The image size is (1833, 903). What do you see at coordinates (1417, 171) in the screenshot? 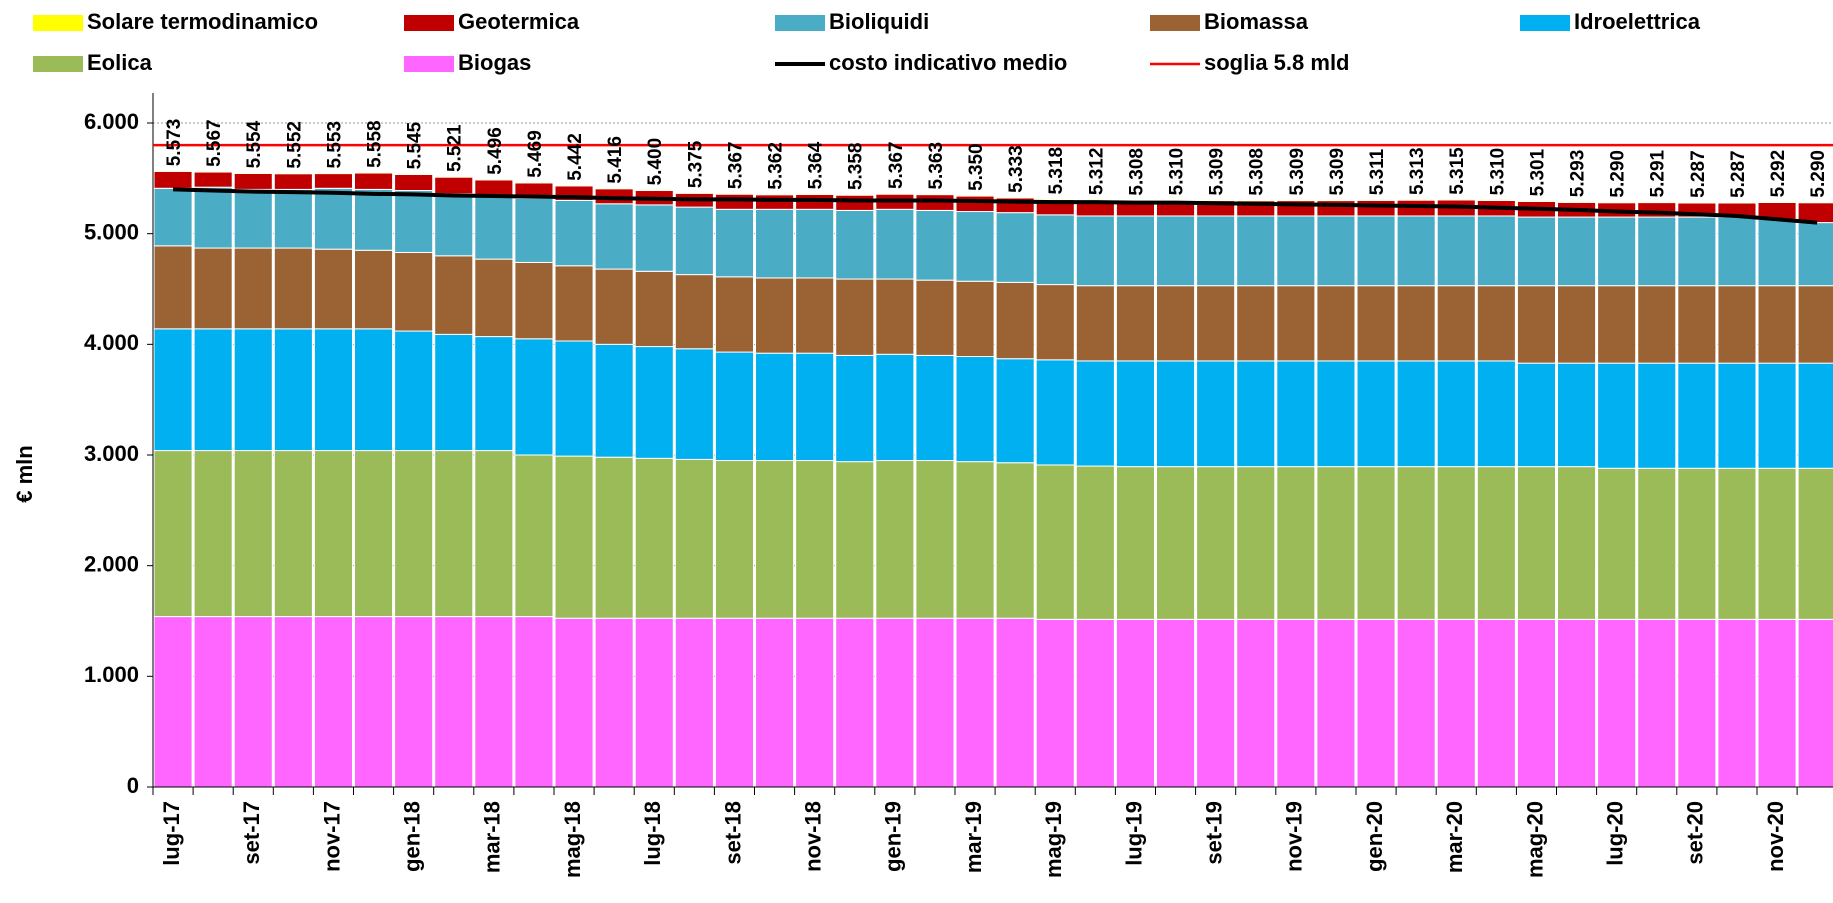
I see `total-label: 5.313` at bounding box center [1417, 171].